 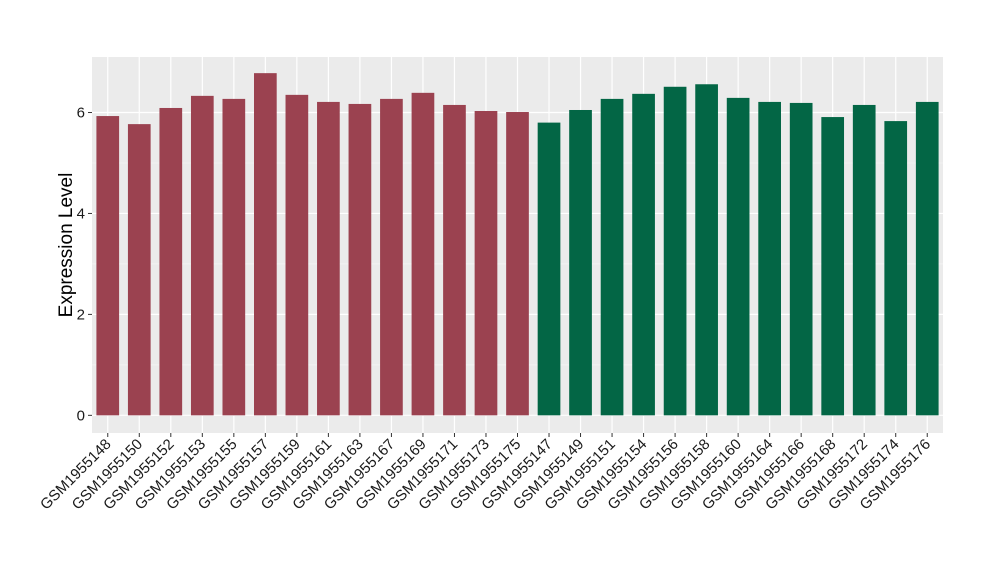 I want to click on y-tick-label: 2, so click(x=81, y=314).